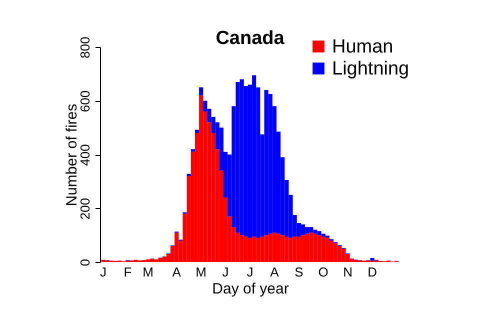 The height and width of the screenshot is (322, 489). I want to click on y-tick-label: 400, so click(85, 155).